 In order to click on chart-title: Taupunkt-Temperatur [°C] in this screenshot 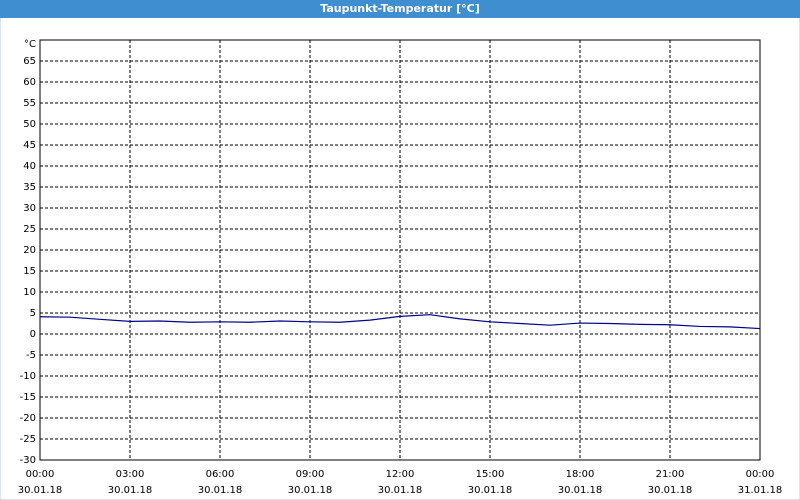, I will do `click(400, 8)`.